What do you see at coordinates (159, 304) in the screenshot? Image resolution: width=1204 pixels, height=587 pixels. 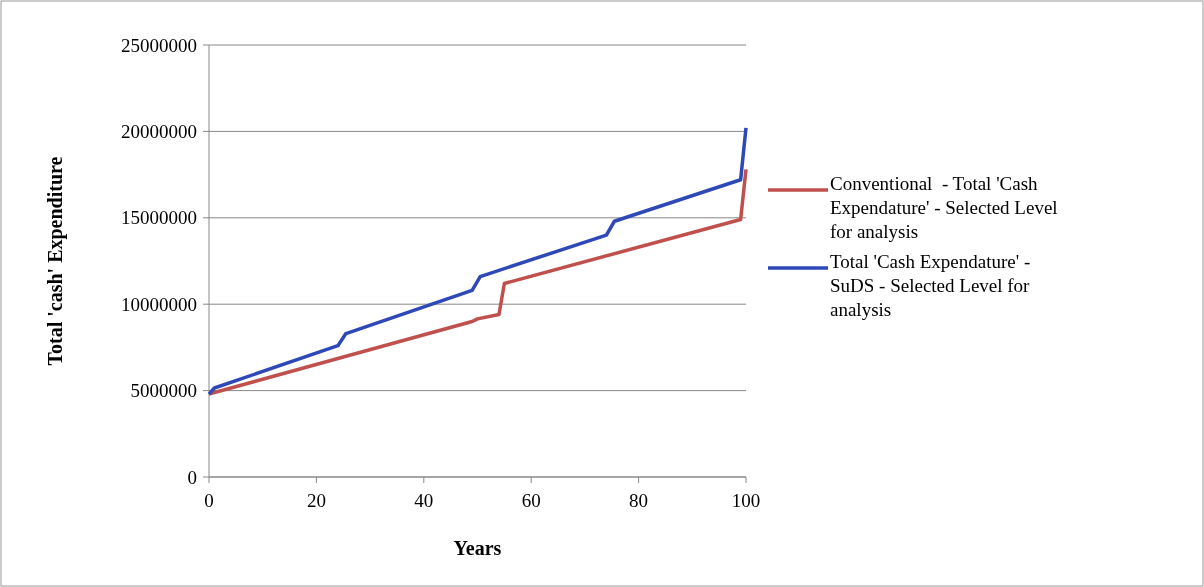 I see `y-tick-label: 10000000` at bounding box center [159, 304].